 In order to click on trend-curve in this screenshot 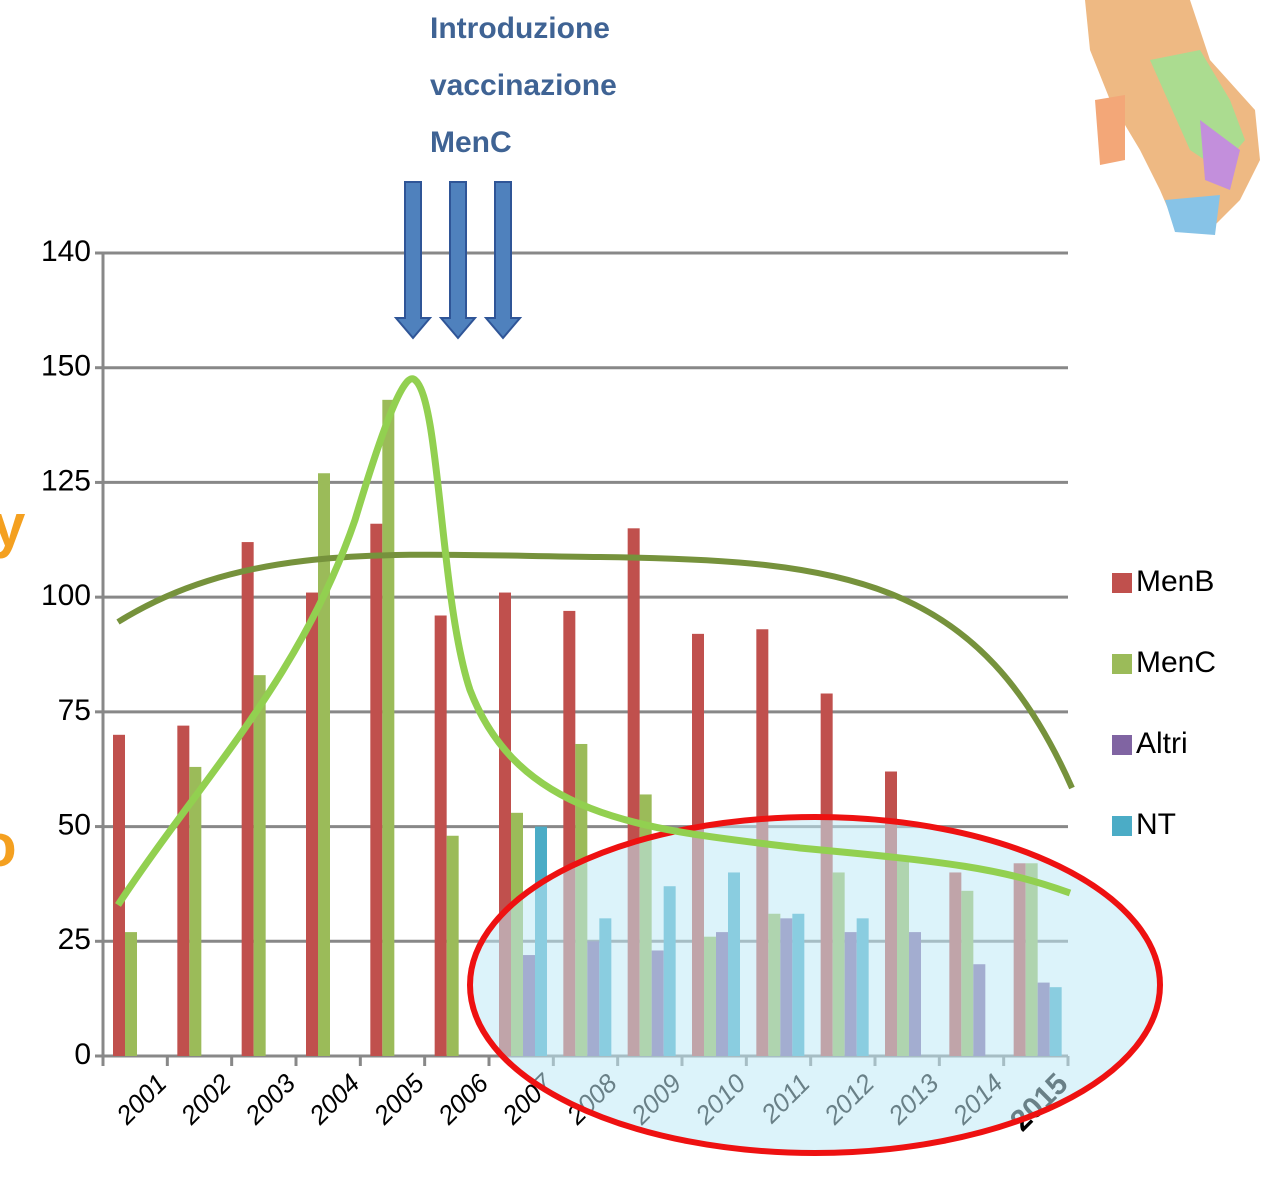, I will do `click(595, 670)`.